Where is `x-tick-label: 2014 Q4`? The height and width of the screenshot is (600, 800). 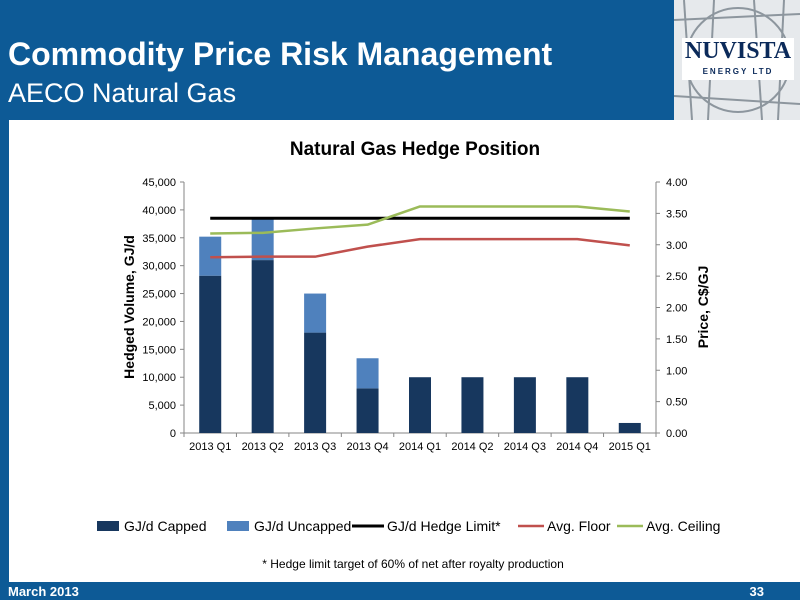 x-tick-label: 2014 Q4 is located at coordinates (577, 447).